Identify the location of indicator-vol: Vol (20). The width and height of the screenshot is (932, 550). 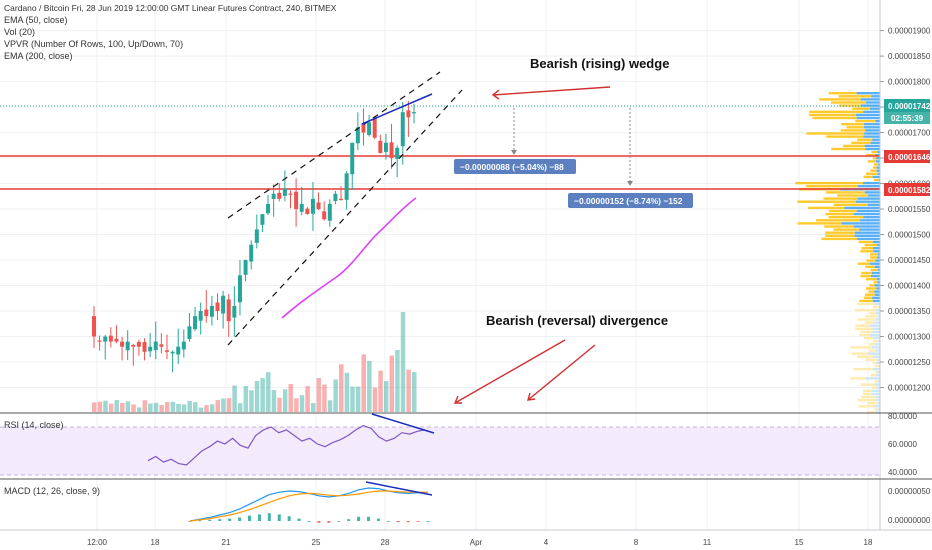
(20, 32).